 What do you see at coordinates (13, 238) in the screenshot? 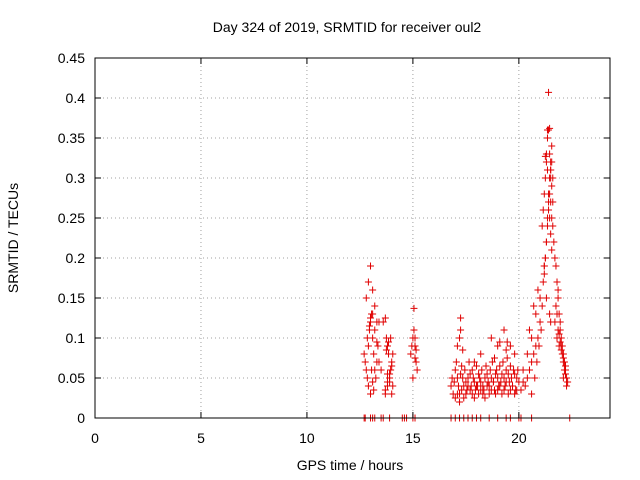
I see `y-axis-label: SRMTID / TECUs` at bounding box center [13, 238].